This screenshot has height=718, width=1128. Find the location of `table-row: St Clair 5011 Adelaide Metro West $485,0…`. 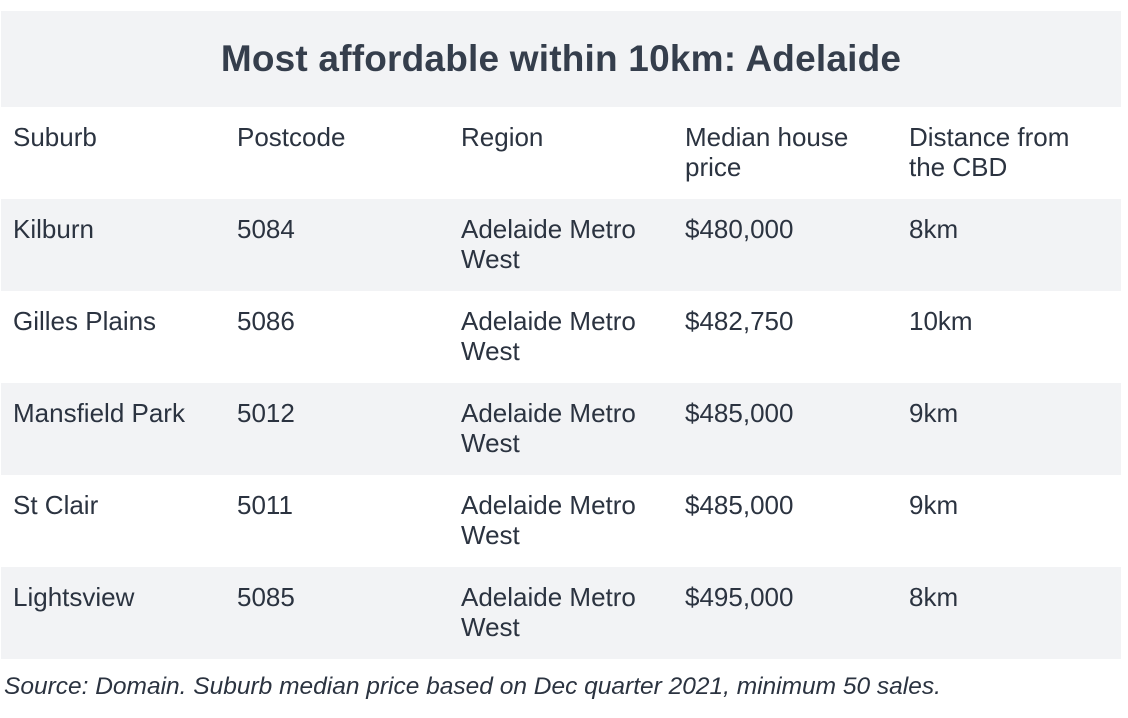

table-row: St Clair 5011 Adelaide Metro West $485,0… is located at coordinates (561, 521).